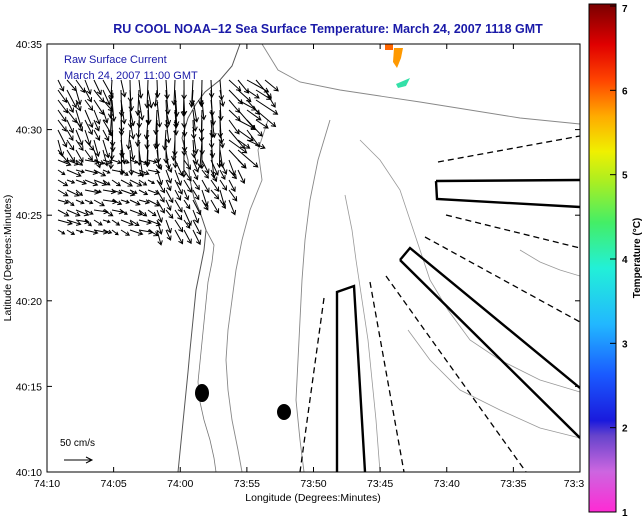 The height and width of the screenshot is (518, 644). What do you see at coordinates (625, 344) in the screenshot?
I see `colorbar-tick-label: 3` at bounding box center [625, 344].